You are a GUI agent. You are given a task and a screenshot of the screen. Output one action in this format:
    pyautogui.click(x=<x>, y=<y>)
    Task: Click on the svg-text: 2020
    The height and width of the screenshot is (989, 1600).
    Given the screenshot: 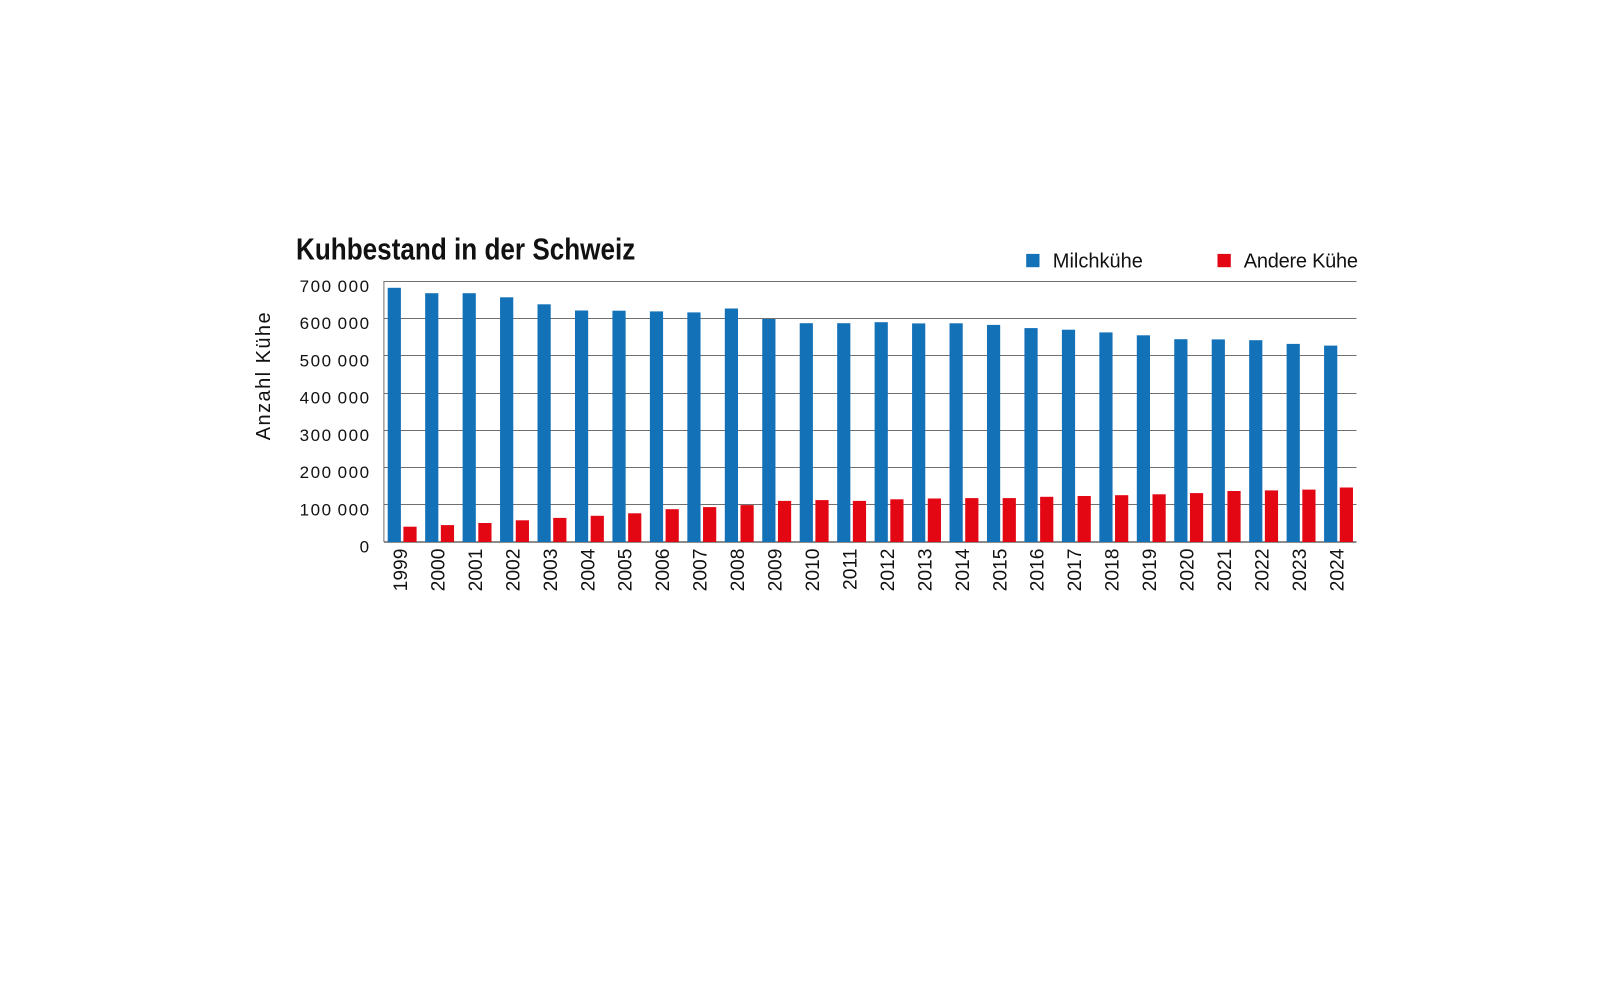 What is the action you would take?
    pyautogui.click(x=1188, y=570)
    